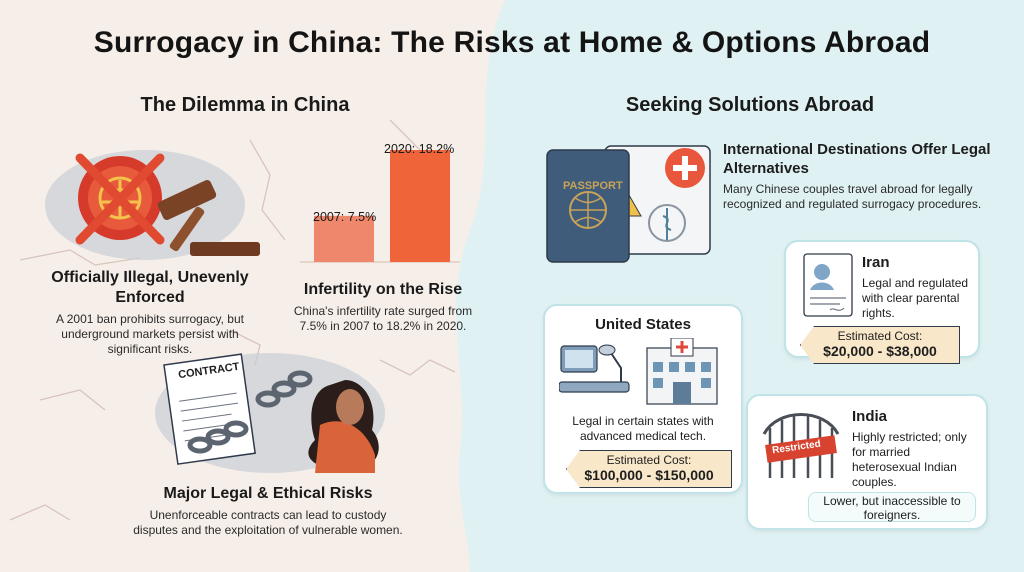  What do you see at coordinates (892, 507) in the screenshot?
I see `india-cost-note: Lower, but inaccessible to foreigners.` at bounding box center [892, 507].